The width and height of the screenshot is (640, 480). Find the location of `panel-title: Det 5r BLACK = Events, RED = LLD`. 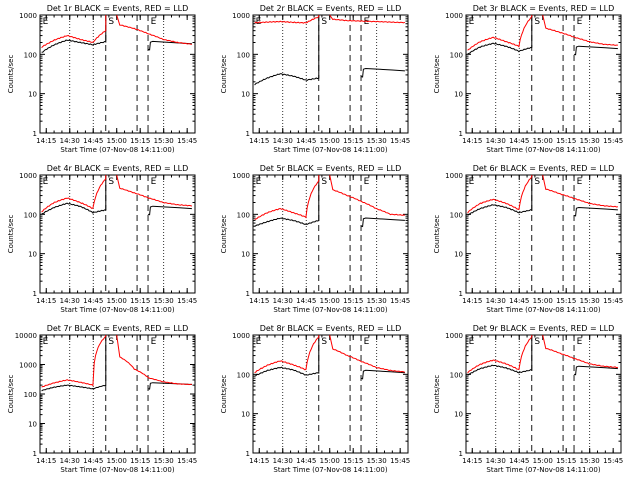

panel-title: Det 5r BLACK = Events, RED = LLD is located at coordinates (331, 168).